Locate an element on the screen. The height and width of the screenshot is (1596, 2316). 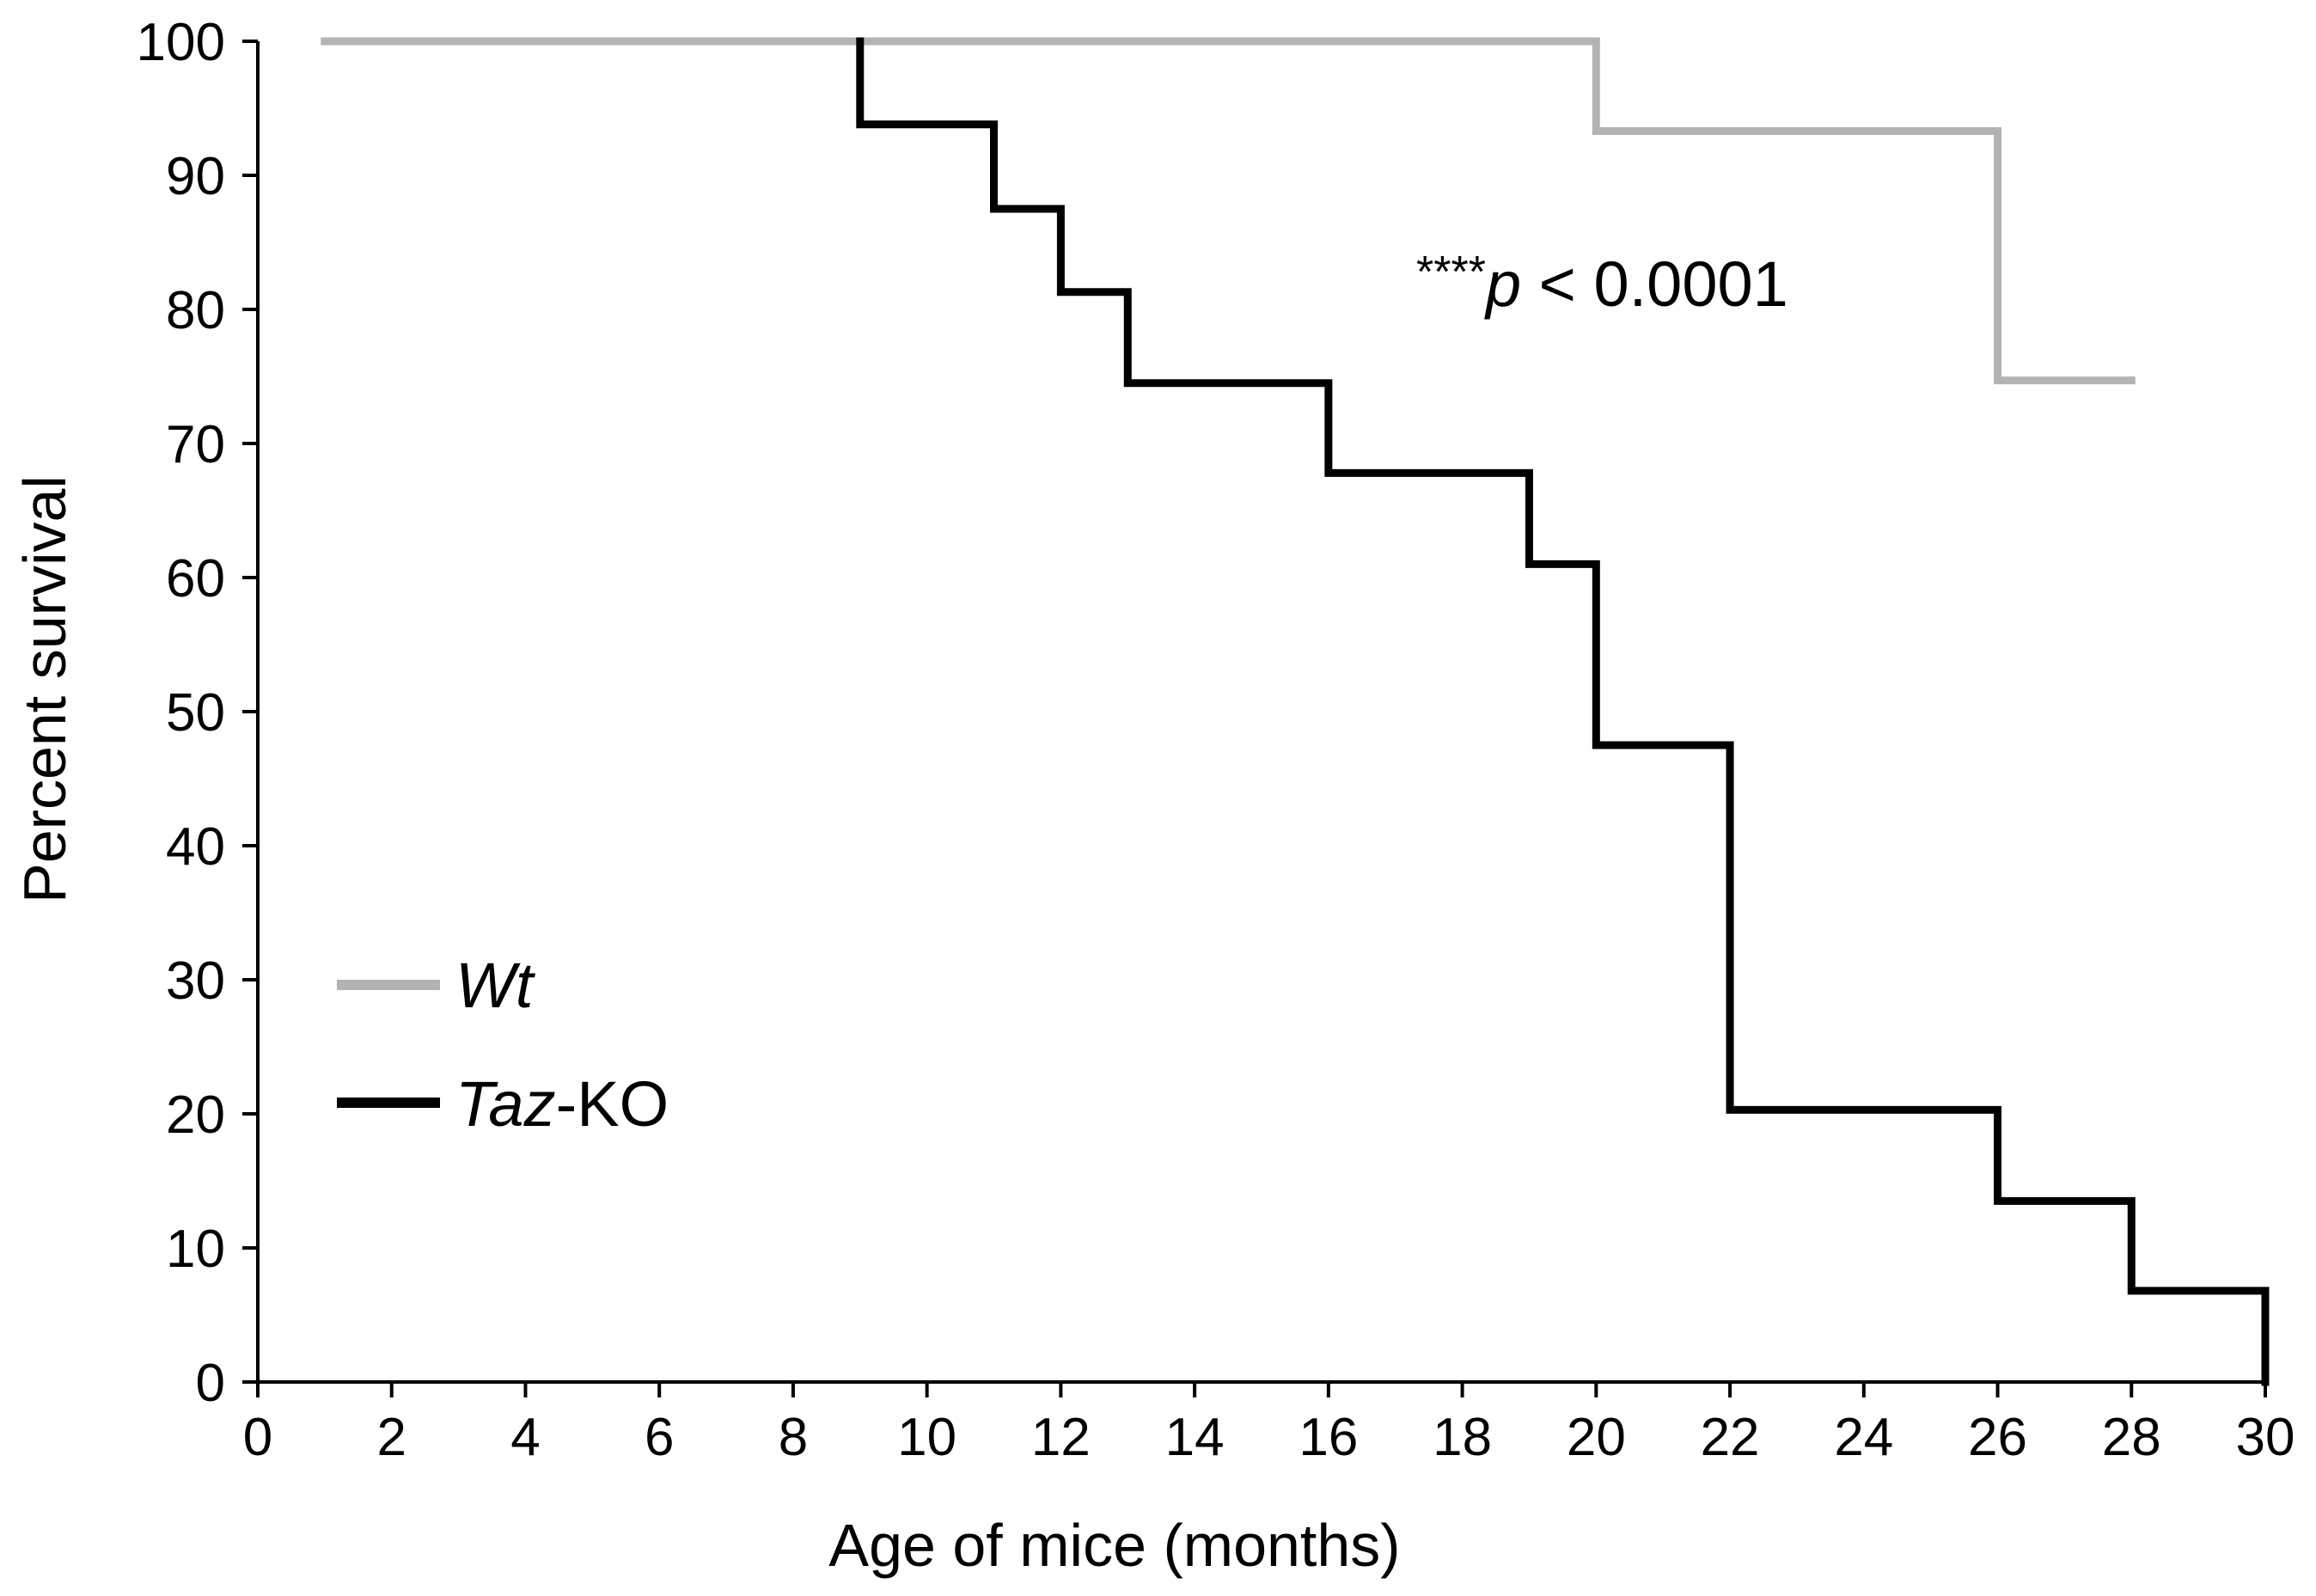
x-tick-label: 0 is located at coordinates (257, 1437).